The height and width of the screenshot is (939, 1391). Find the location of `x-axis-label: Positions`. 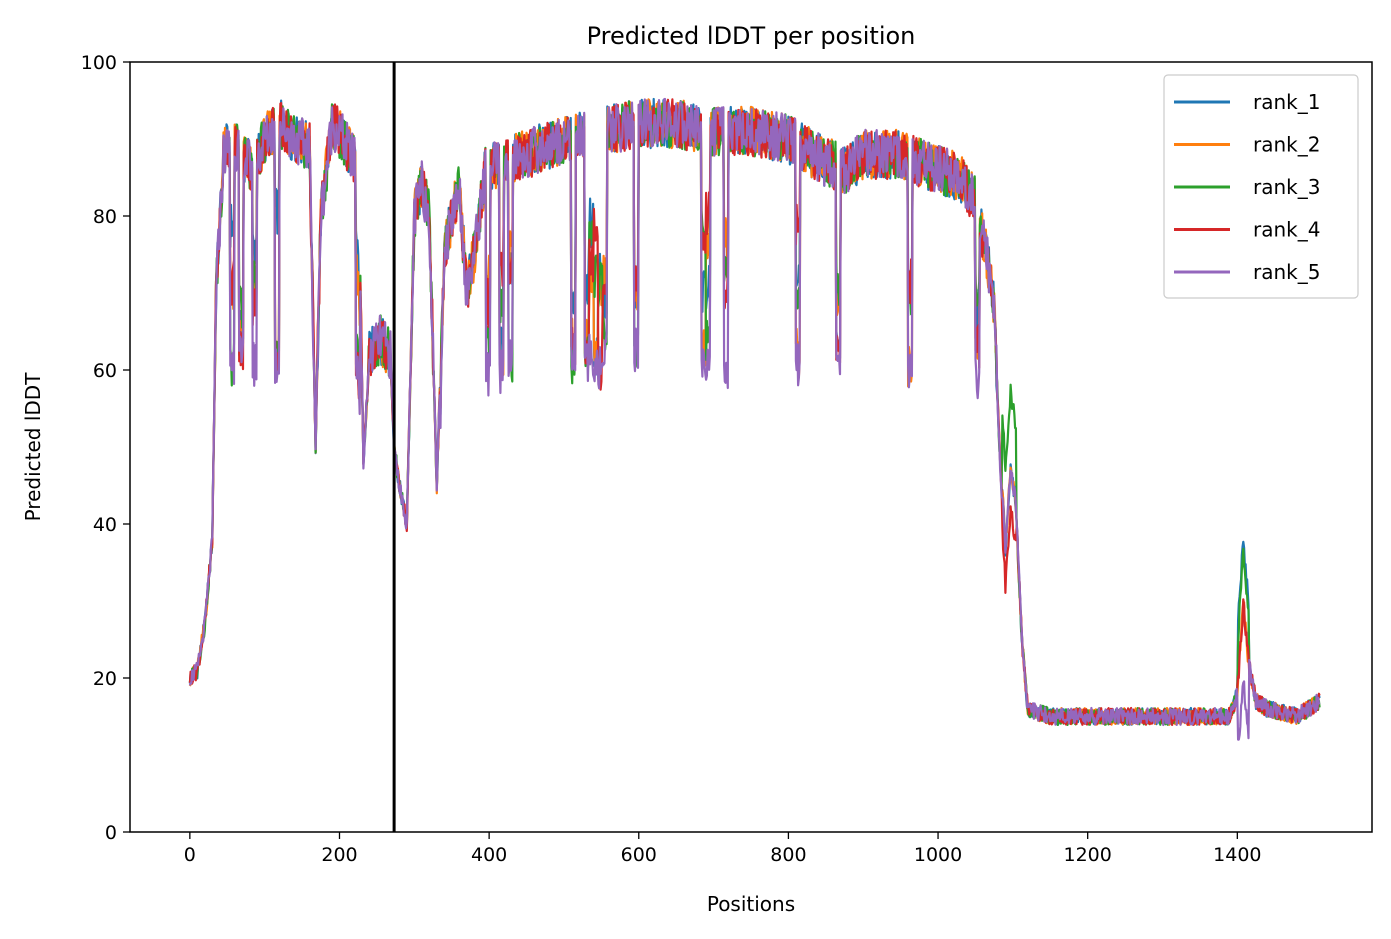

x-axis-label: Positions is located at coordinates (751, 904).